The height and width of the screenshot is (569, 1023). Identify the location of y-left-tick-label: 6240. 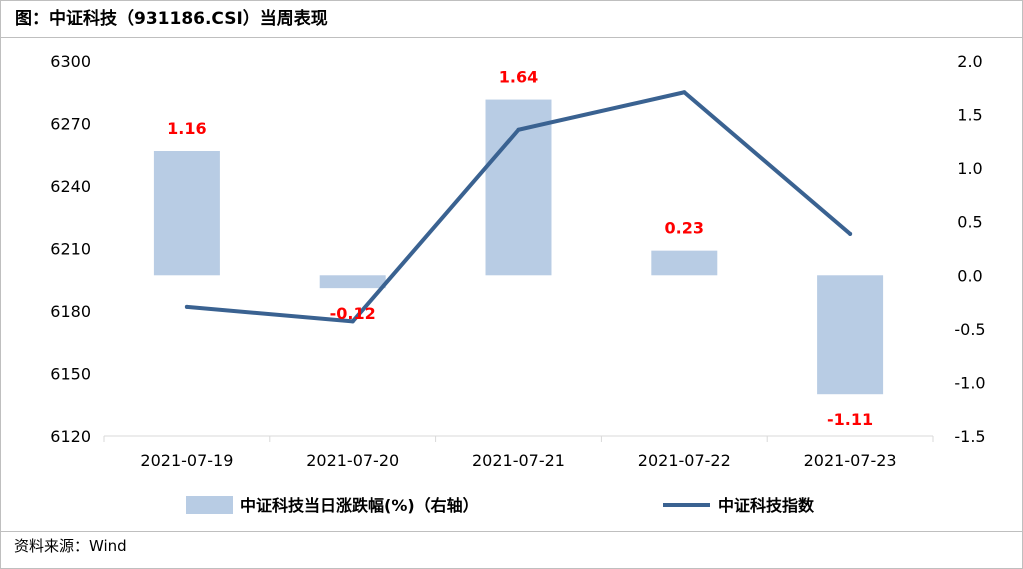
(70, 186).